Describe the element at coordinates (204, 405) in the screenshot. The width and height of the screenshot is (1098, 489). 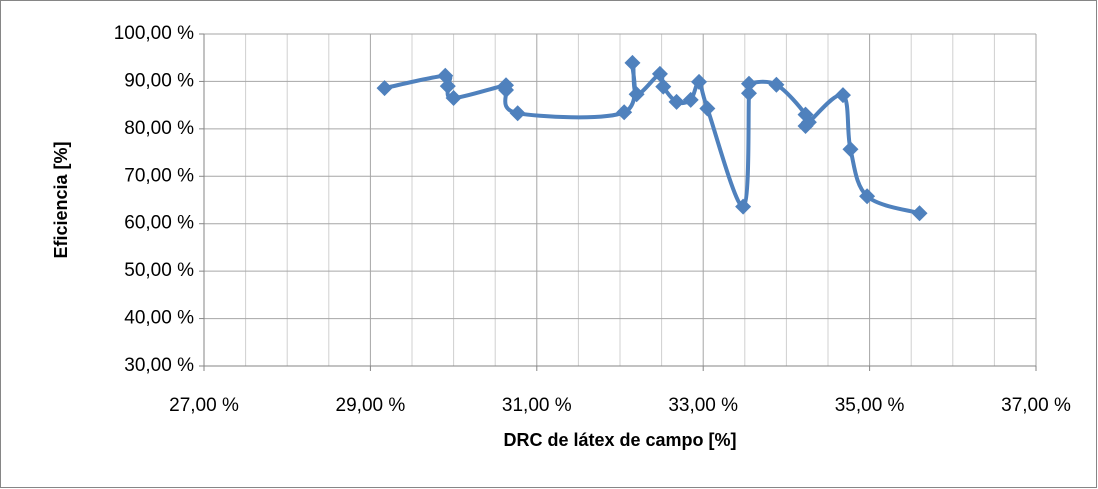
I see `x-tick-label: 27,00 %` at that location.